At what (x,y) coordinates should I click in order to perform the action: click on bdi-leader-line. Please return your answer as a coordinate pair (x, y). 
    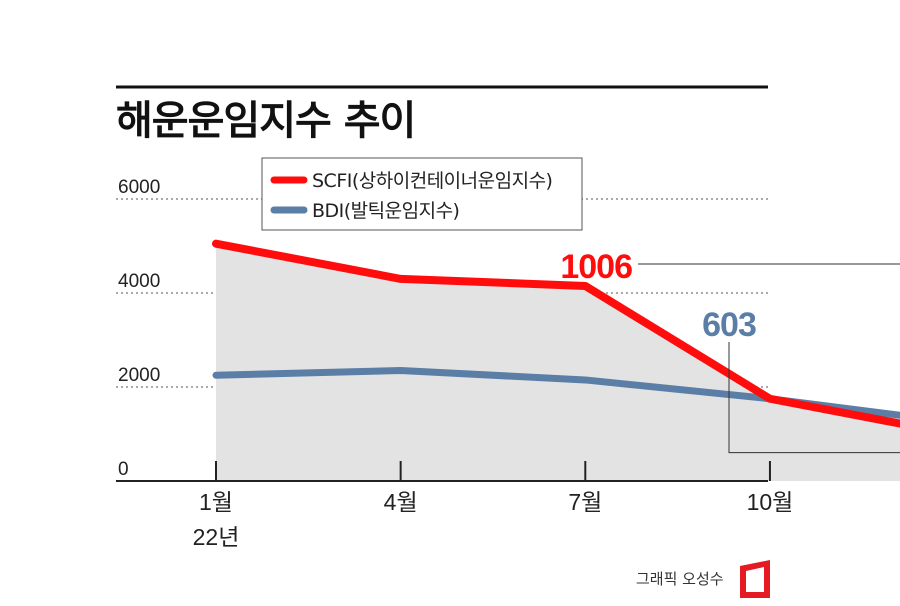
    Looking at the image, I should click on (814, 398).